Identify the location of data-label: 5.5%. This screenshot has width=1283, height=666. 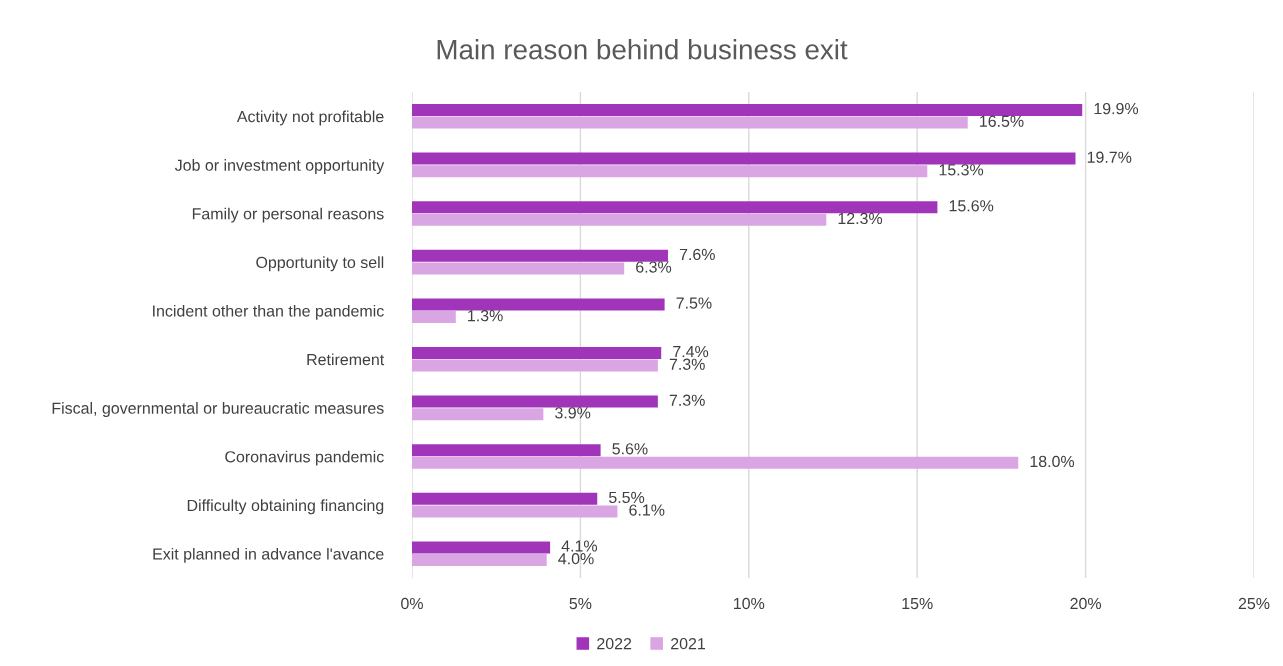
(626, 497).